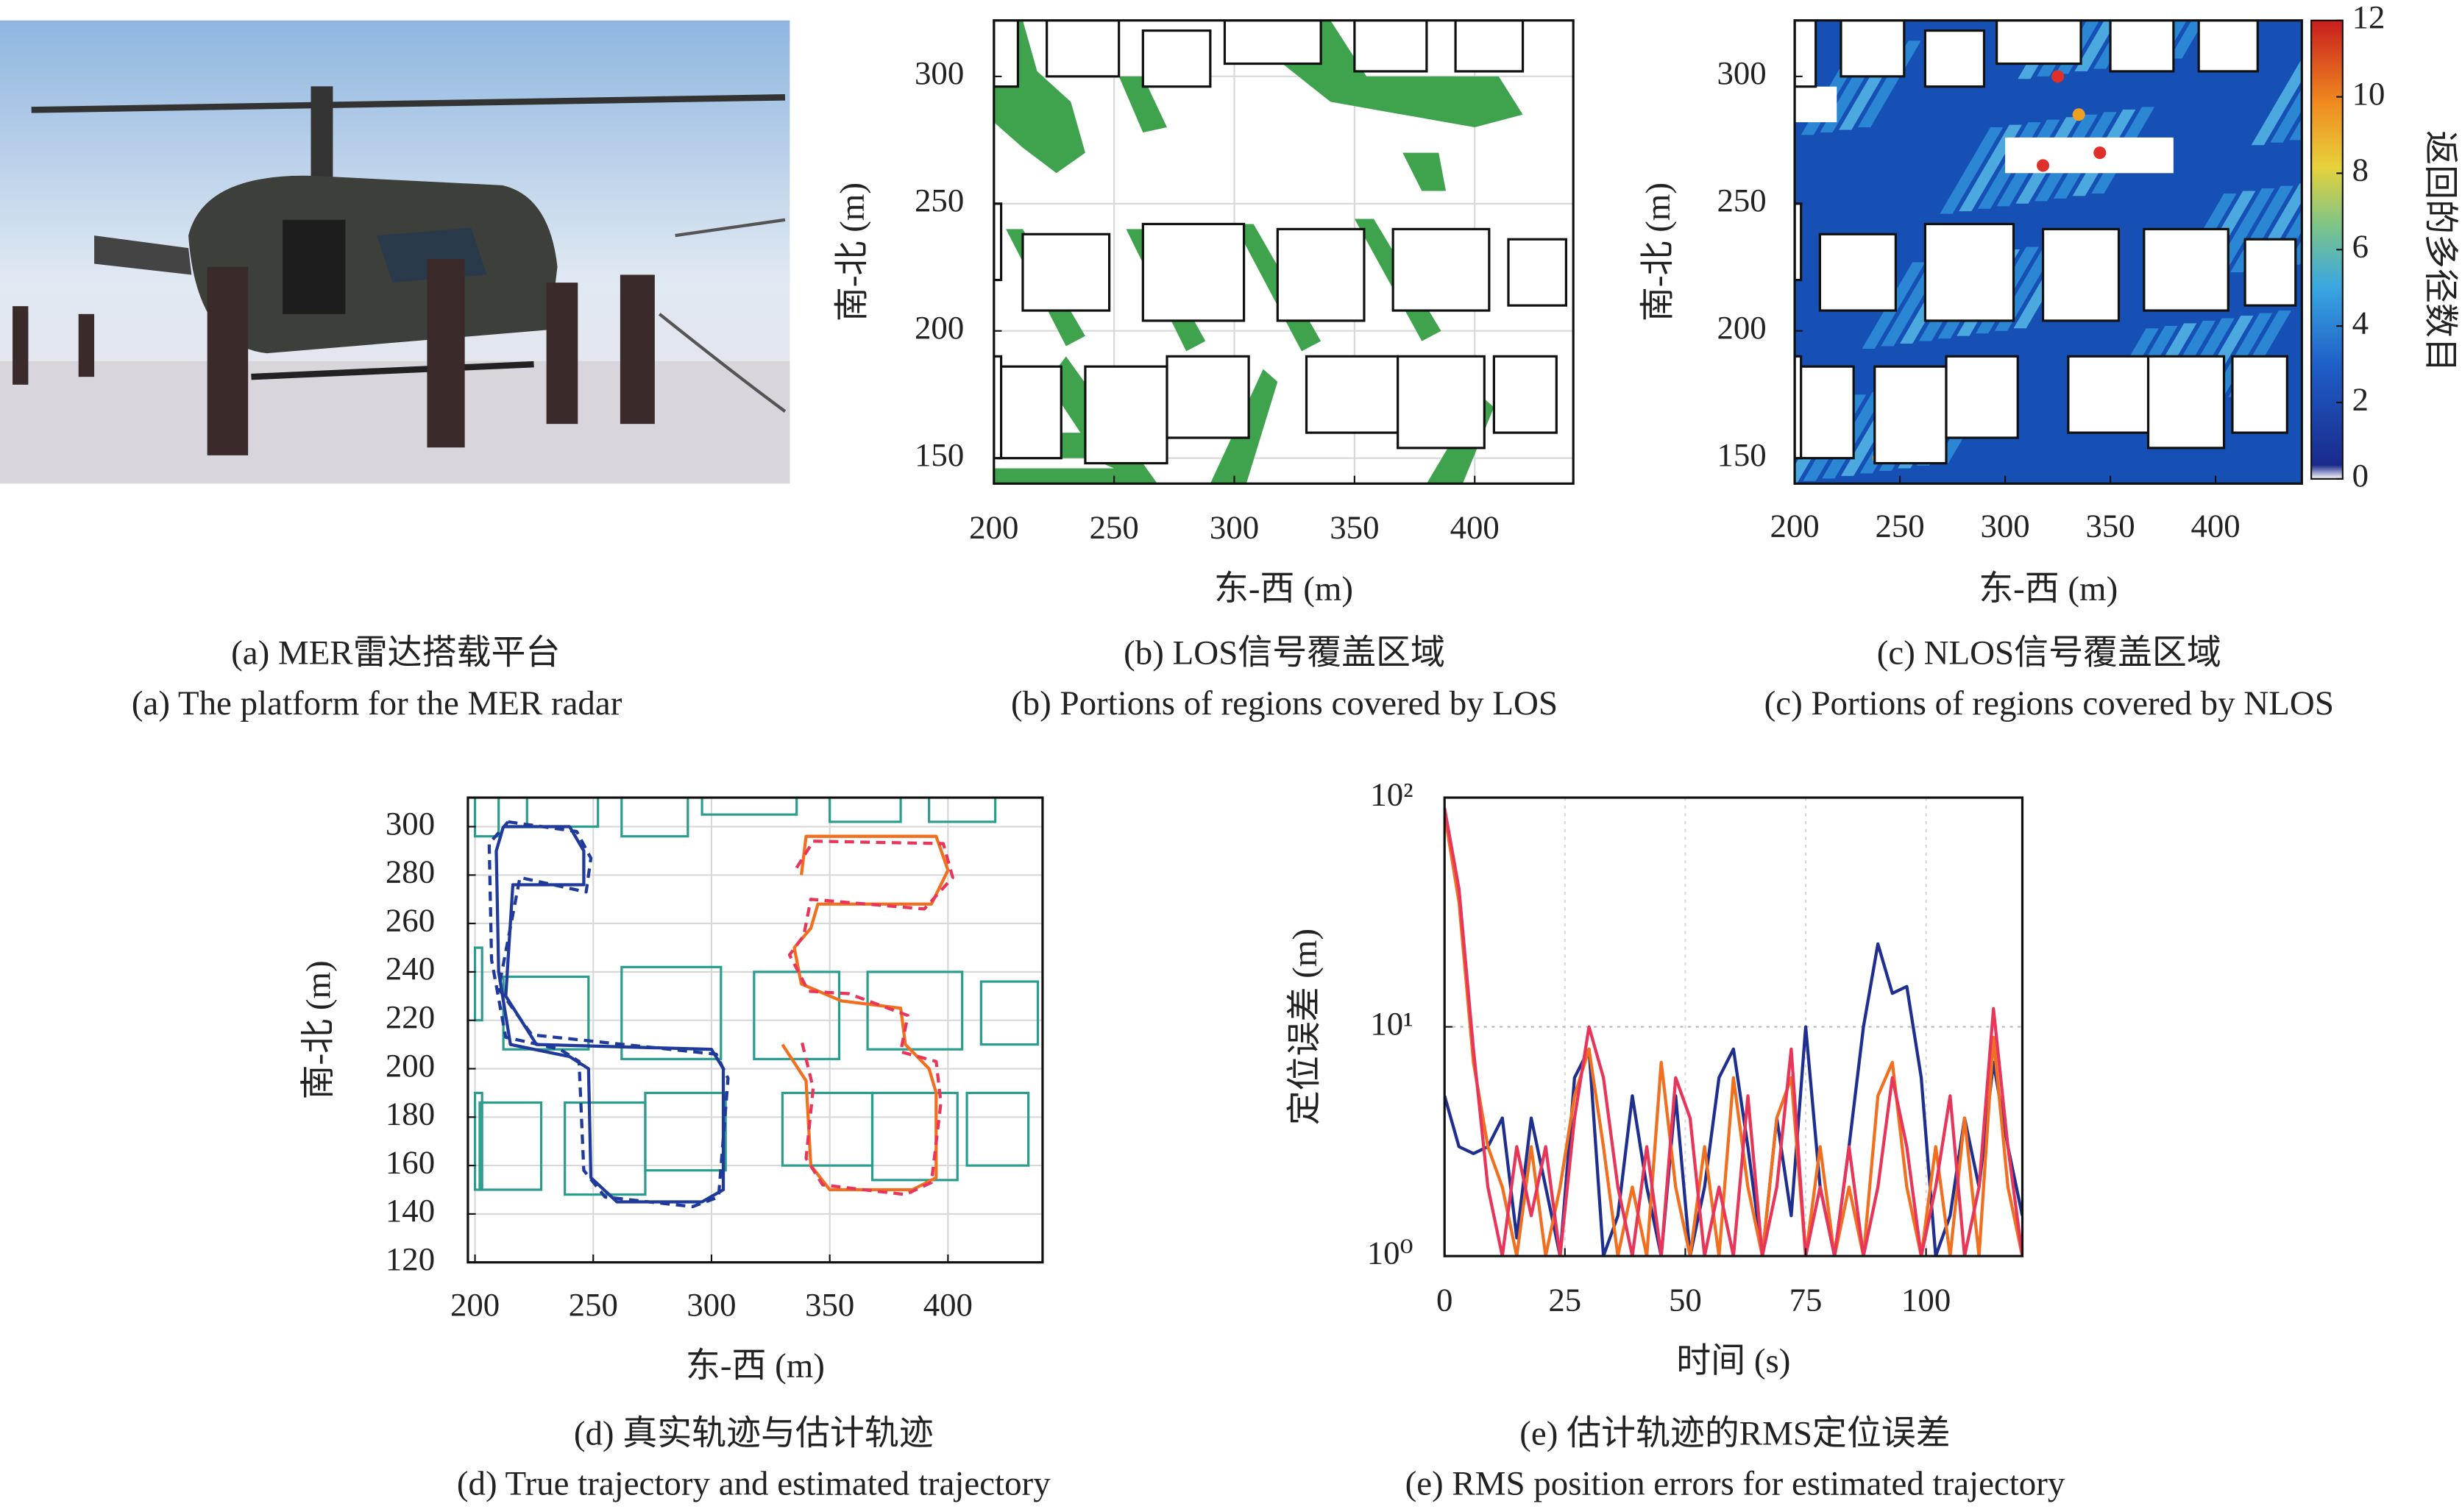 The image size is (2462, 1512). Describe the element at coordinates (2079, 114) in the screenshot. I see `hot-spot` at that location.